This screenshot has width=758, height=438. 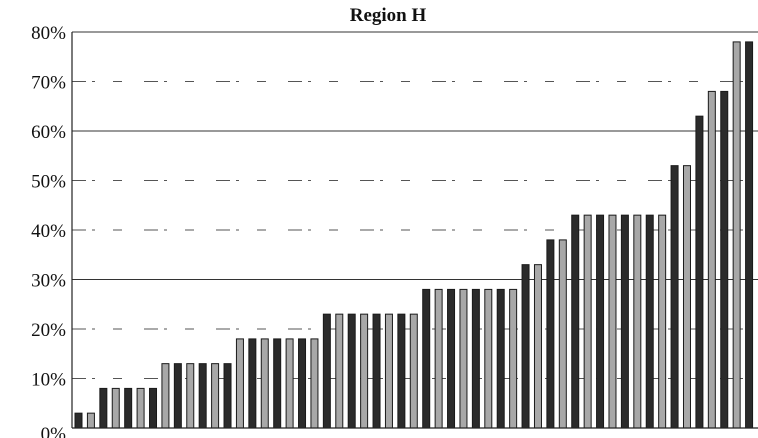 What do you see at coordinates (48, 182) in the screenshot?
I see `y-tick-label: 50%` at bounding box center [48, 182].